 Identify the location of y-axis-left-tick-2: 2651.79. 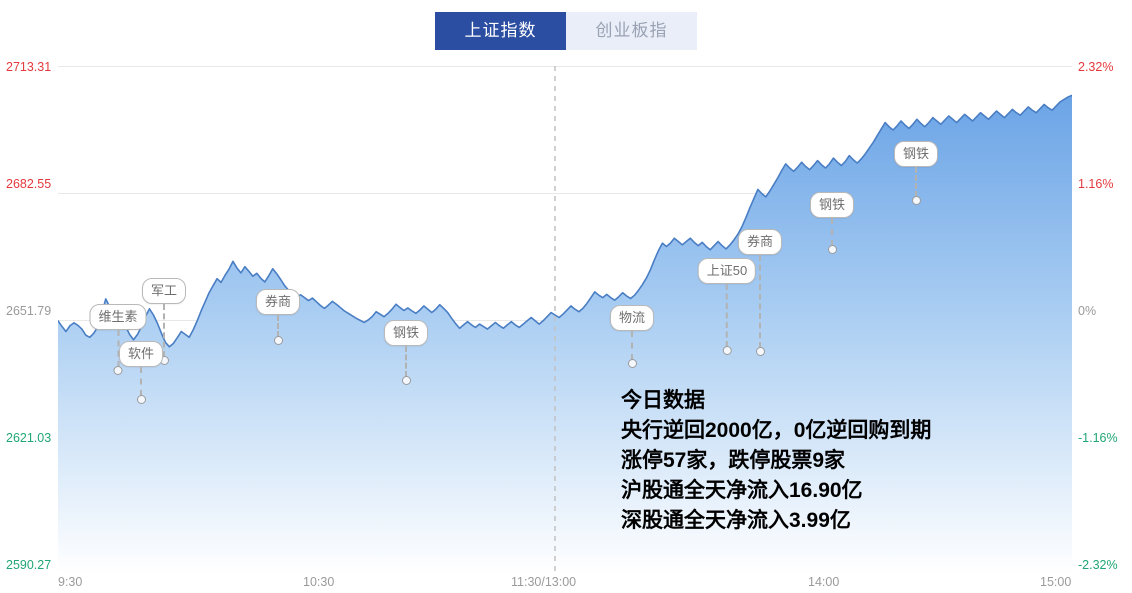
(29, 311).